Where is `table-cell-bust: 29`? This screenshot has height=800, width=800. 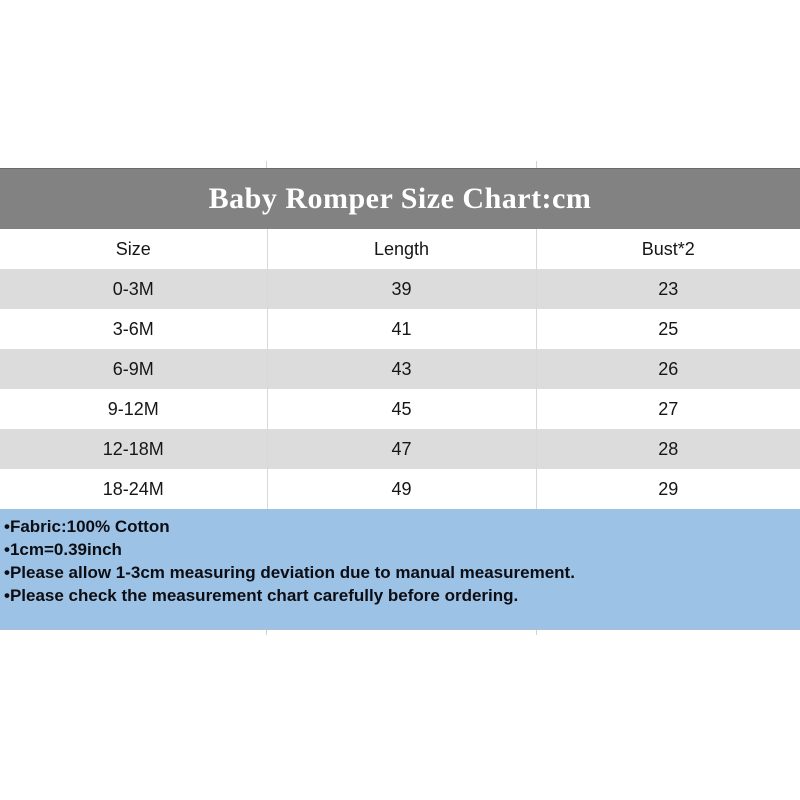
table-cell-bust: 29 is located at coordinates (667, 489).